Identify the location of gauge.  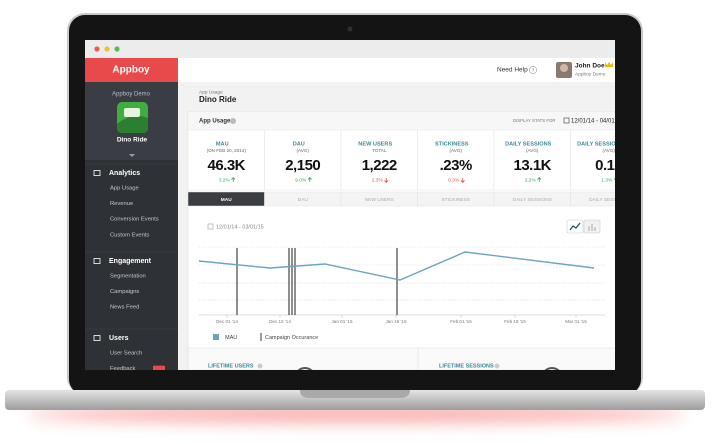
(552, 368).